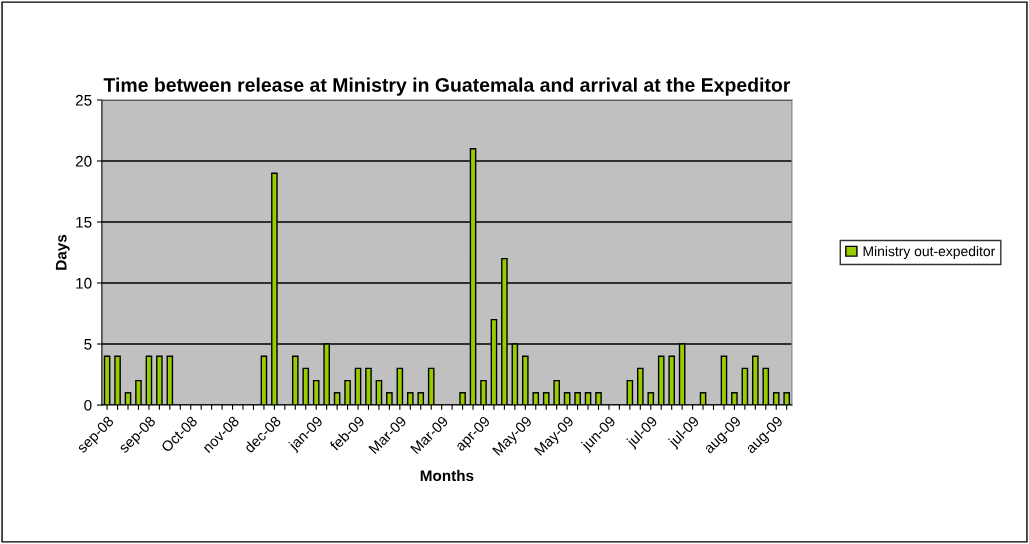 This screenshot has width=1029, height=544. What do you see at coordinates (84, 283) in the screenshot?
I see `y-tick-label: 10` at bounding box center [84, 283].